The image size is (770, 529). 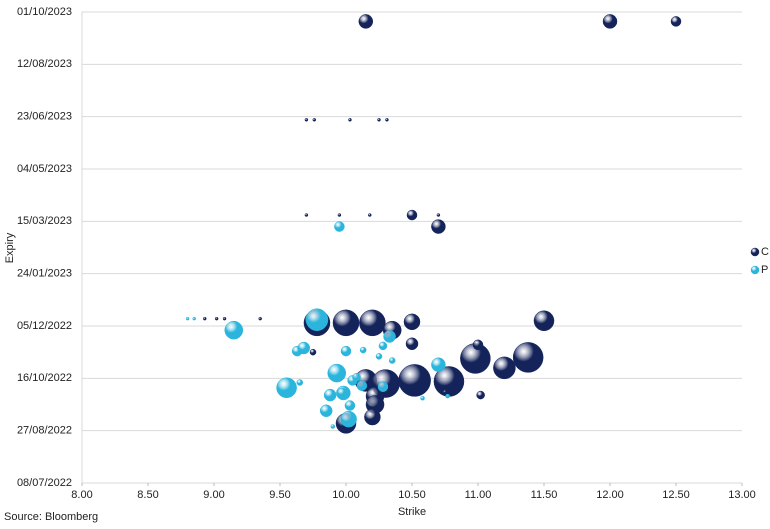 I want to click on x-tick-label: 12.50, so click(x=676, y=495).